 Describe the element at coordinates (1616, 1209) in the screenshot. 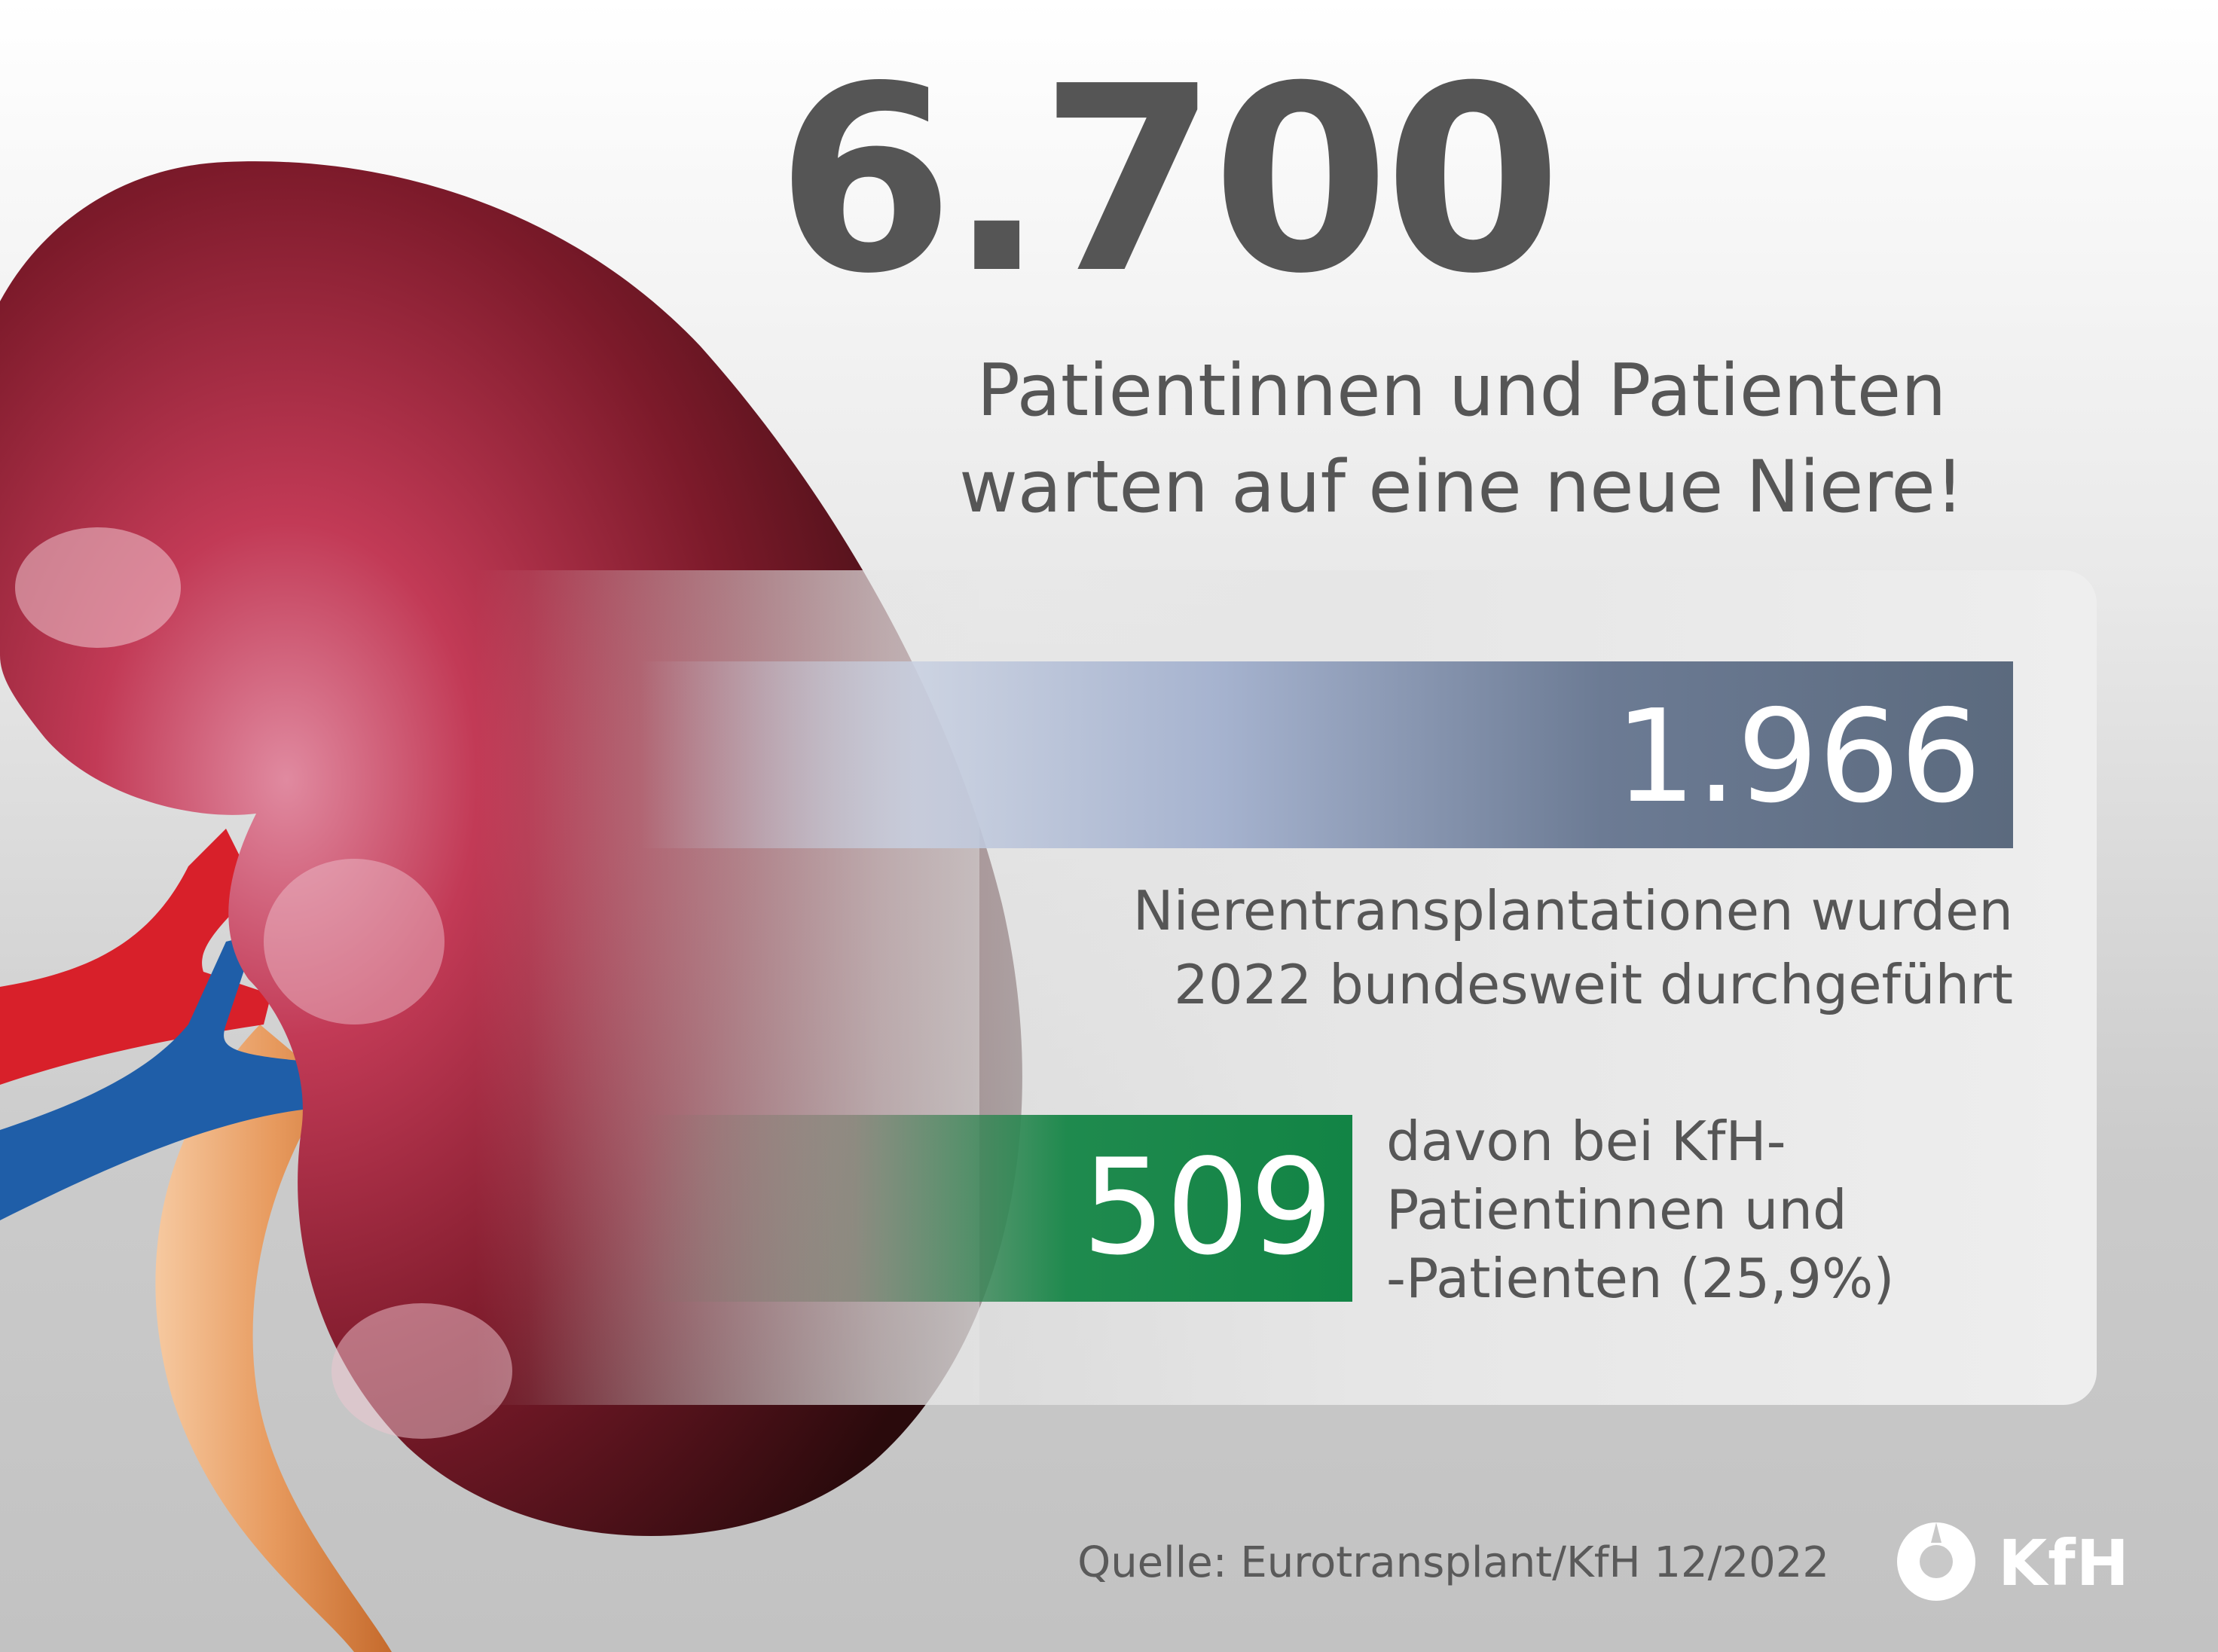

I see `kfh-caption-line-2: Patientinnen und` at that location.